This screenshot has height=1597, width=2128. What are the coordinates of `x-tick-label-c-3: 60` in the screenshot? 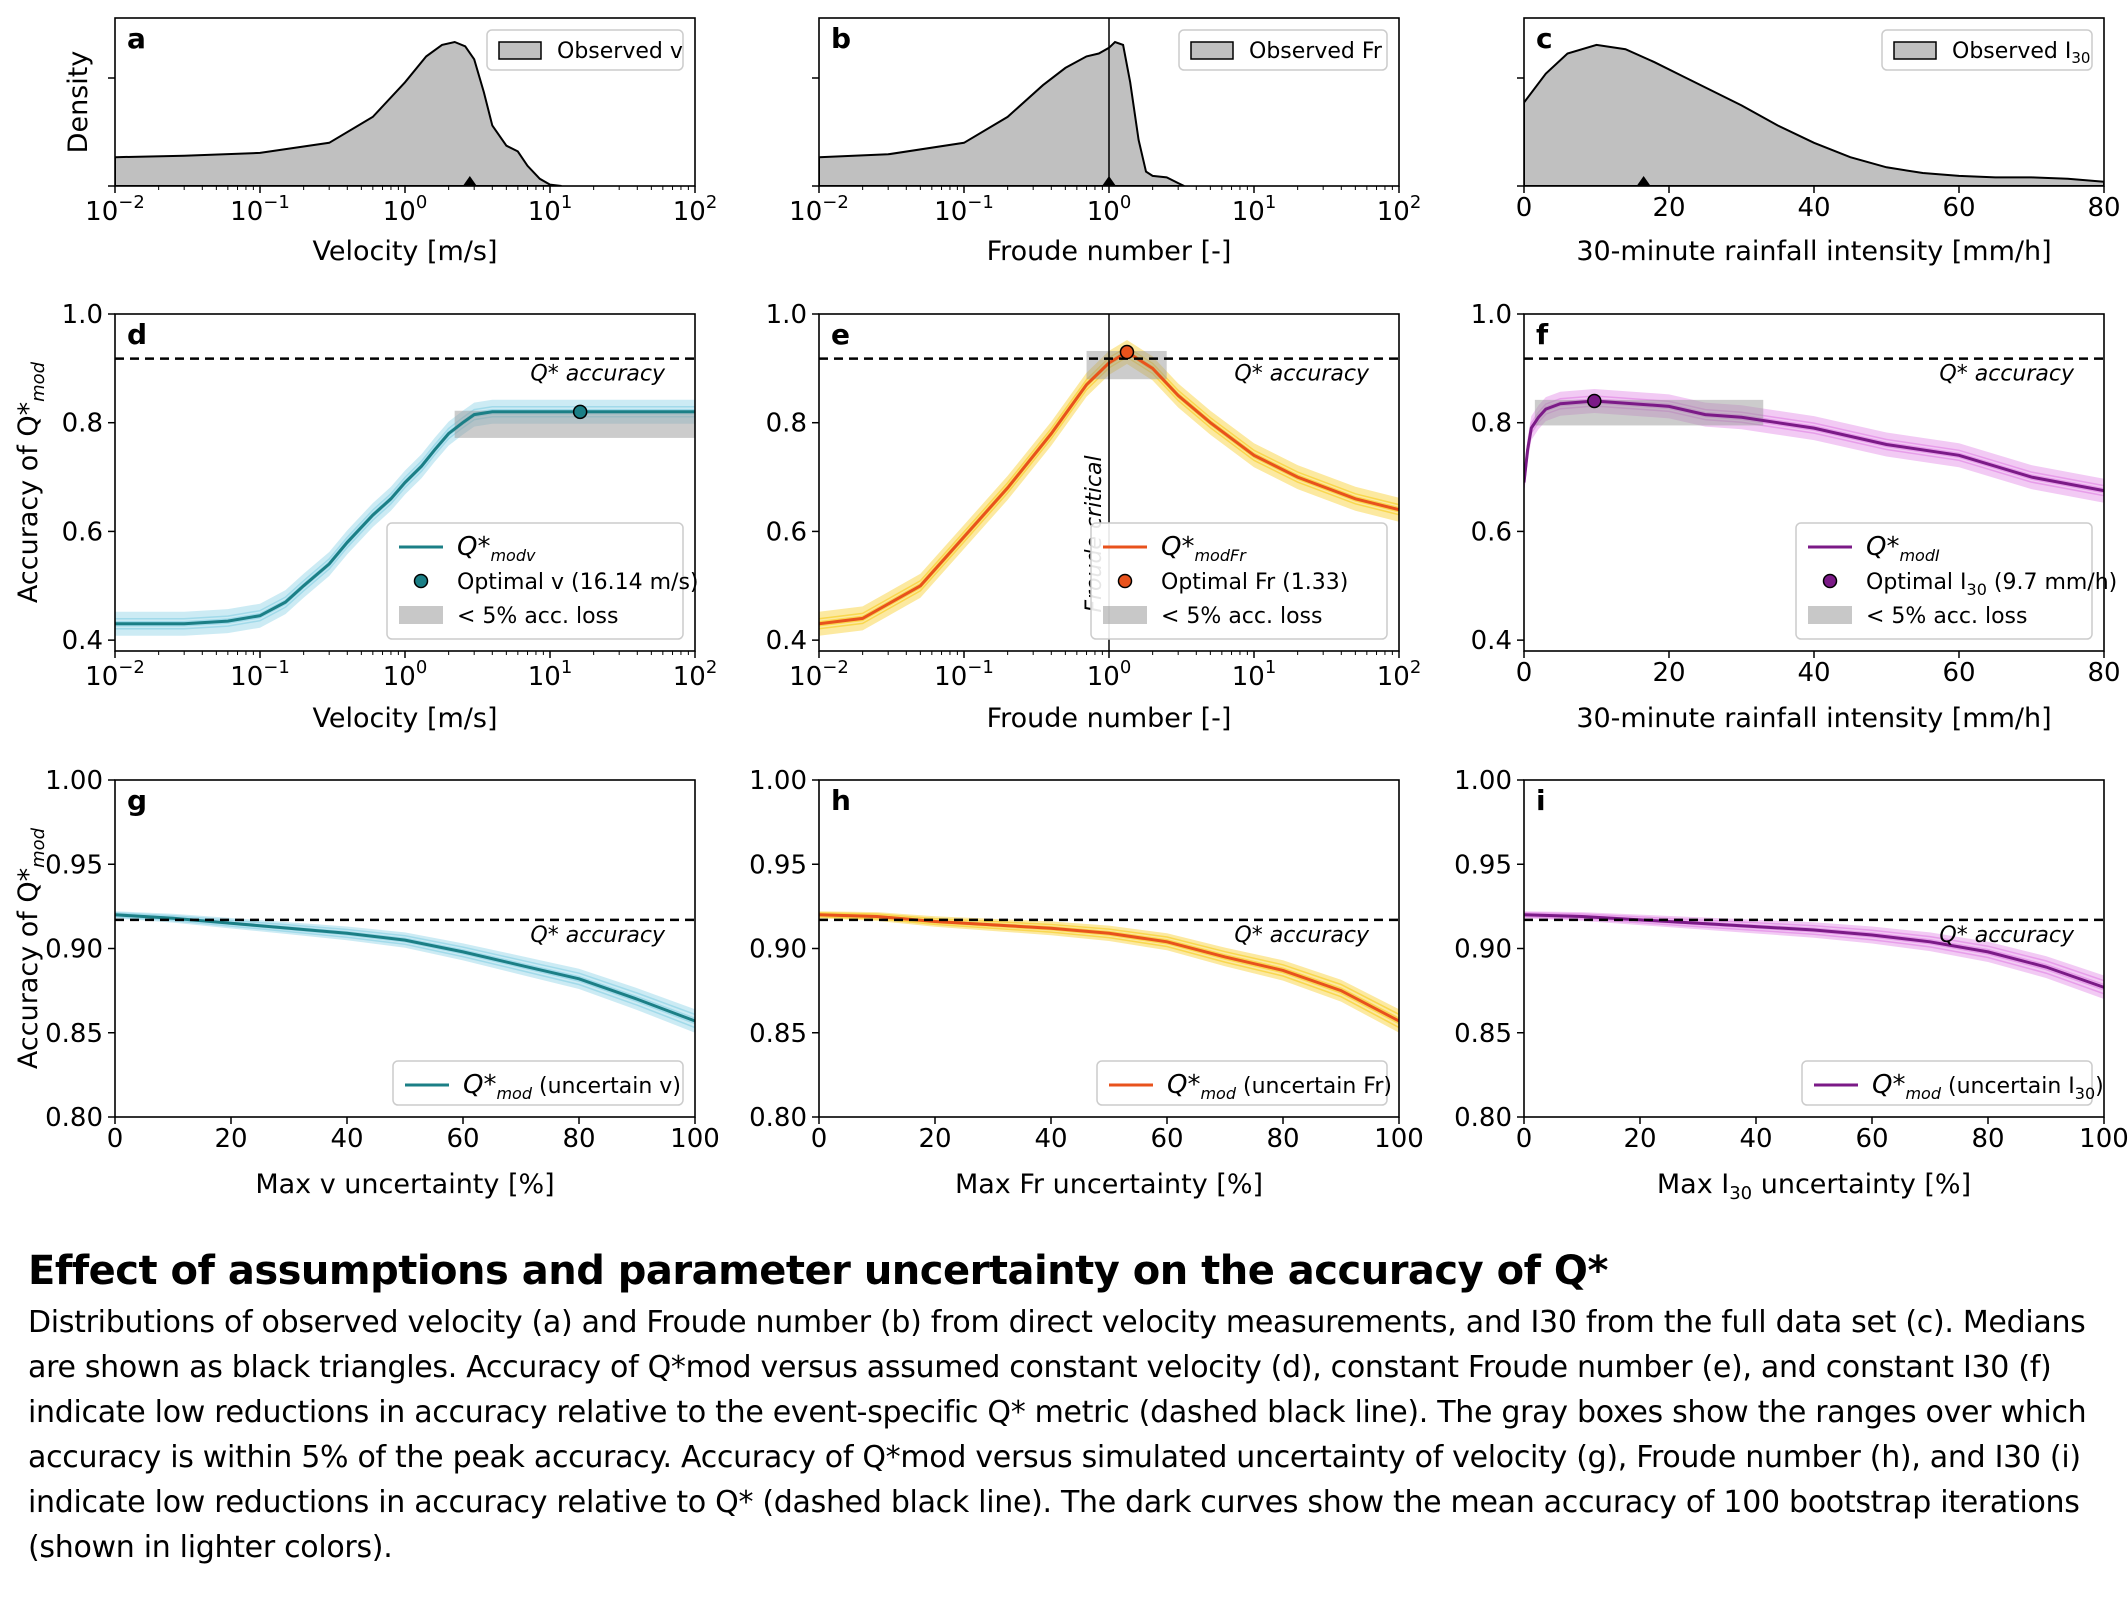 It's located at (1958, 208).